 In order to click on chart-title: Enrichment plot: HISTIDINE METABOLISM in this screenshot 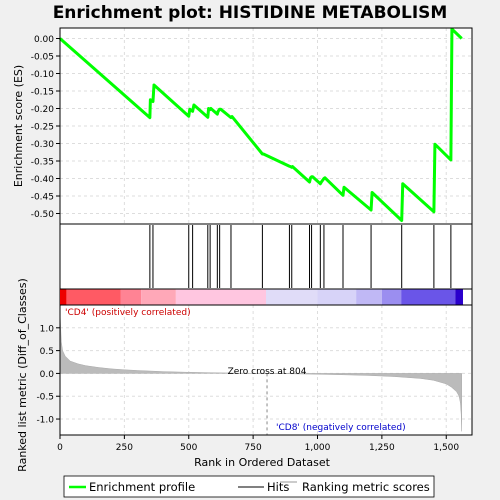, I will do `click(250, 13)`.